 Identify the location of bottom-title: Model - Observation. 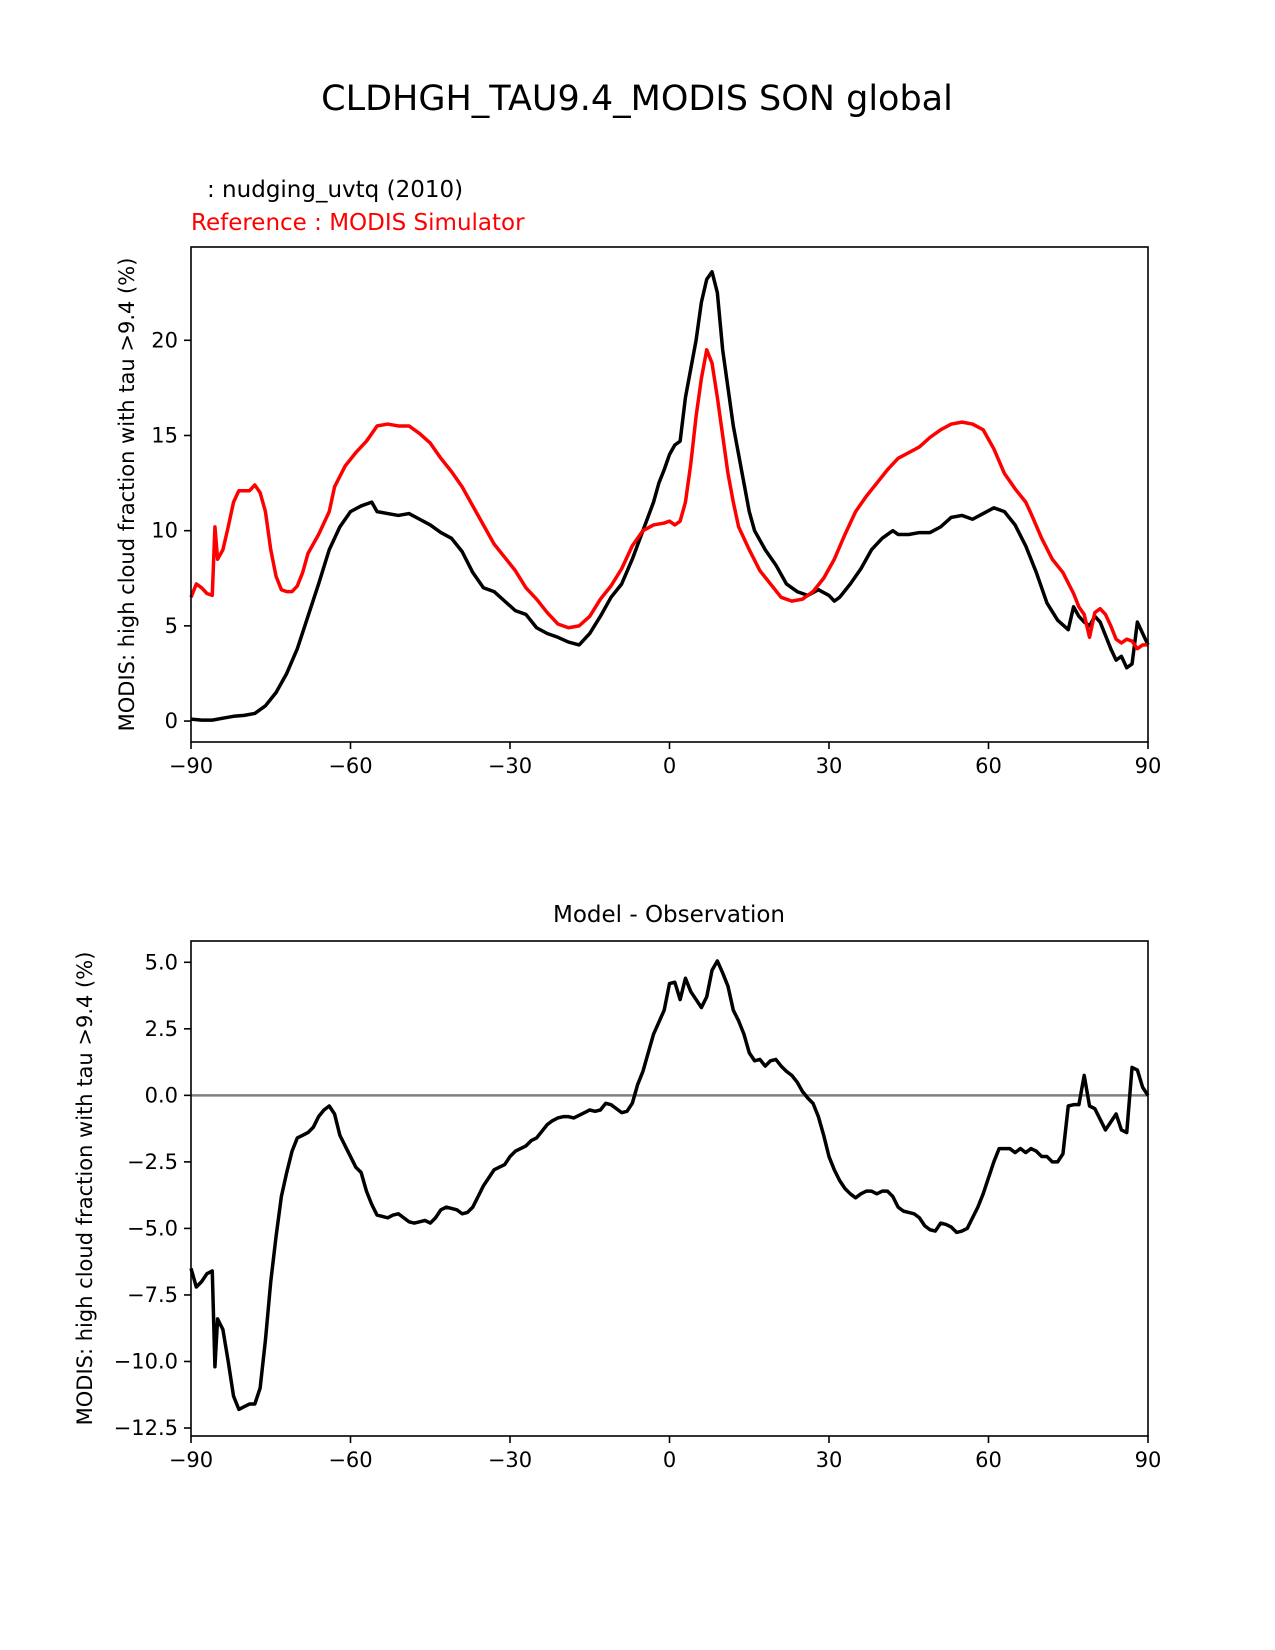
(669, 915).